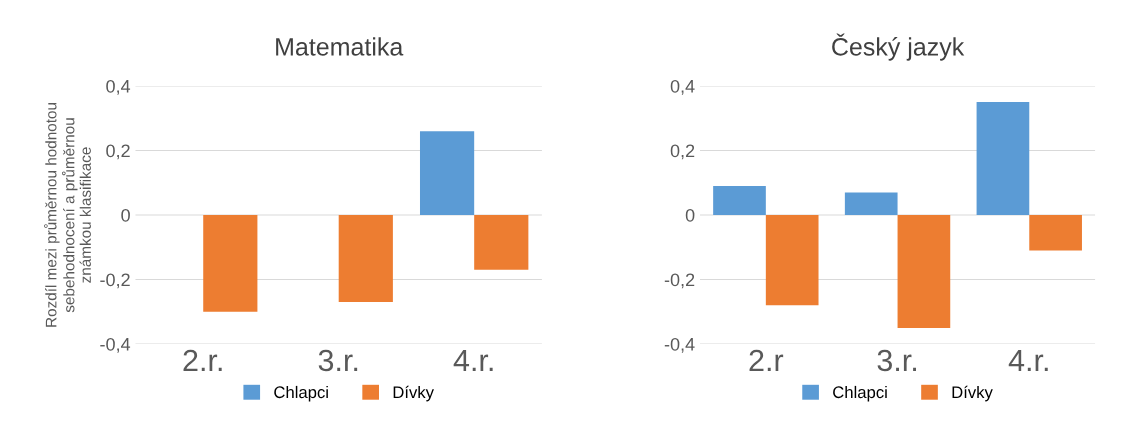 This screenshot has width=1129, height=430. Describe the element at coordinates (898, 47) in the screenshot. I see `chart-title: Český jazyk` at that location.